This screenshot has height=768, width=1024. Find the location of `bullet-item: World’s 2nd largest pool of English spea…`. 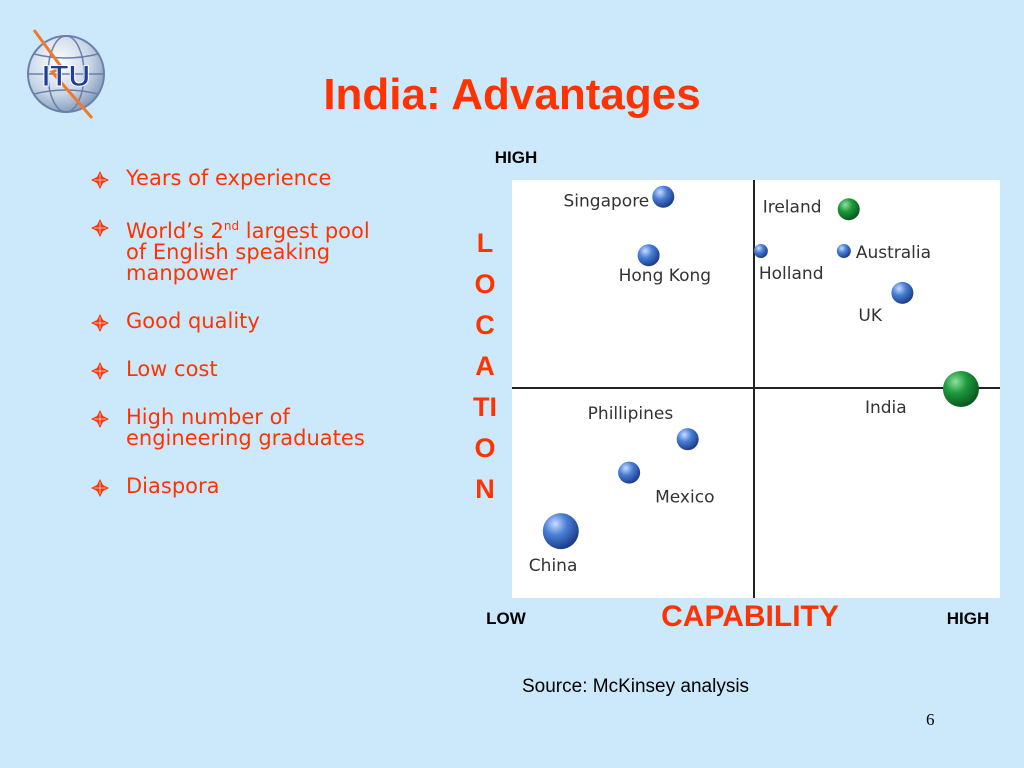

bullet-item: World’s 2nd largest pool of English spea… is located at coordinates (240, 250).